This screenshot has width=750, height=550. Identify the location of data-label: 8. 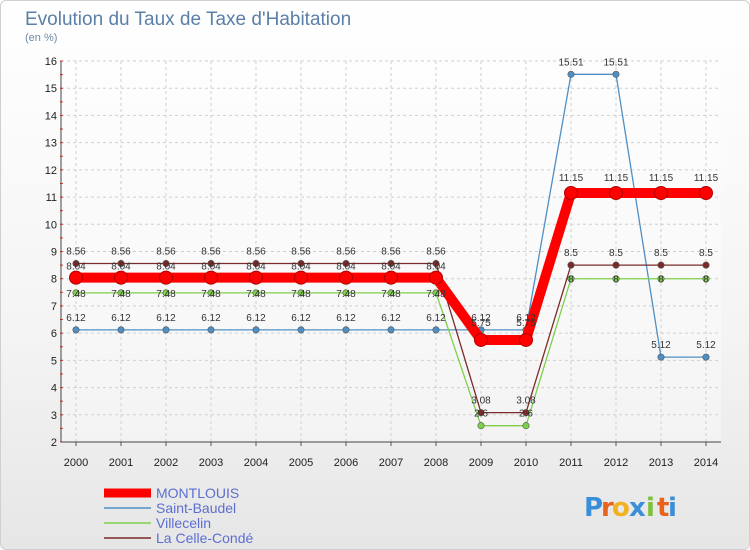
(706, 280).